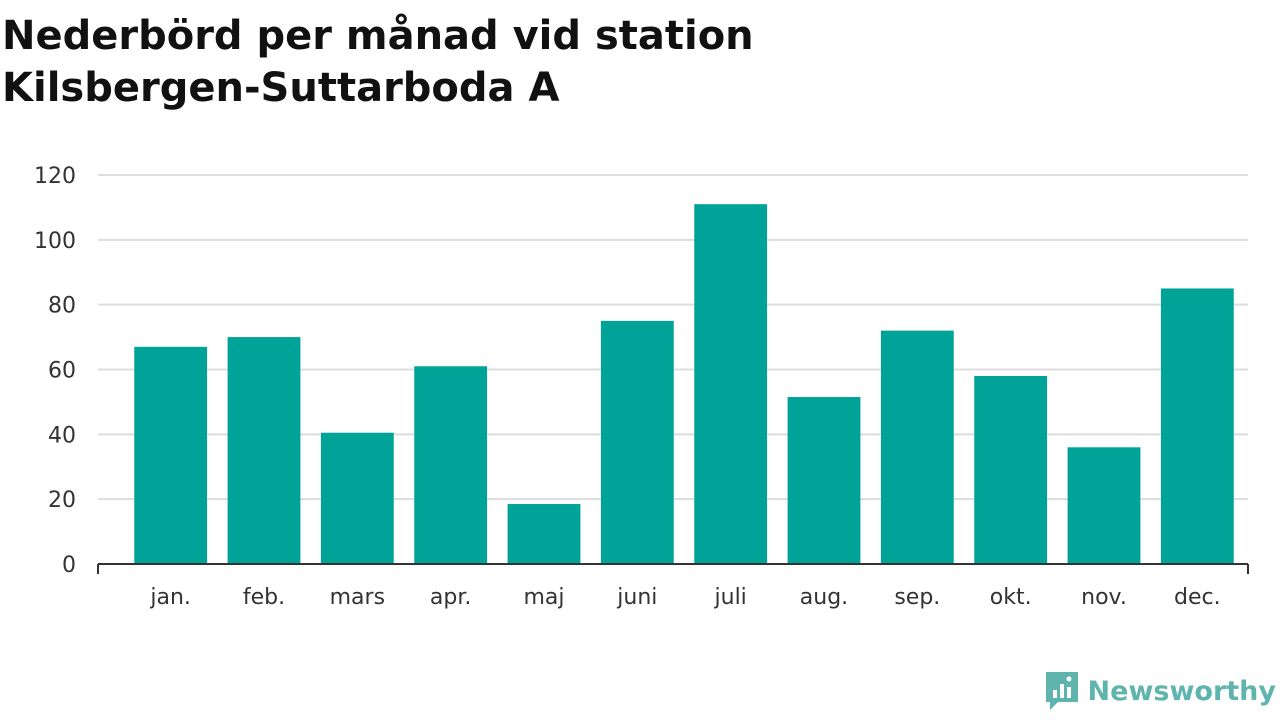 Image resolution: width=1280 pixels, height=720 pixels. I want to click on x-tick-label: juni, so click(636, 597).